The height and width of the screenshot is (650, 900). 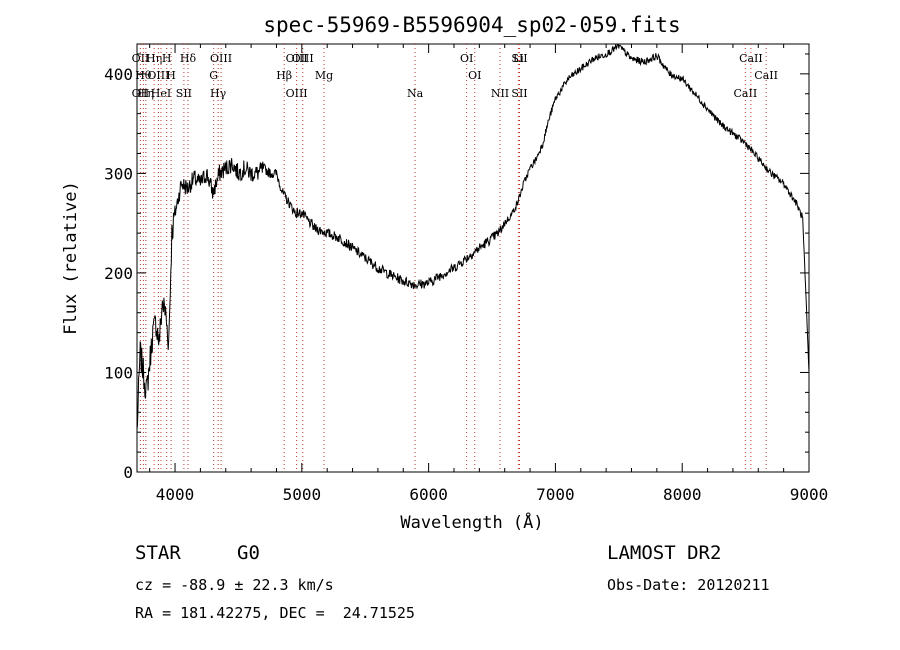 I want to click on x-tick-label: 6000, so click(x=428, y=494).